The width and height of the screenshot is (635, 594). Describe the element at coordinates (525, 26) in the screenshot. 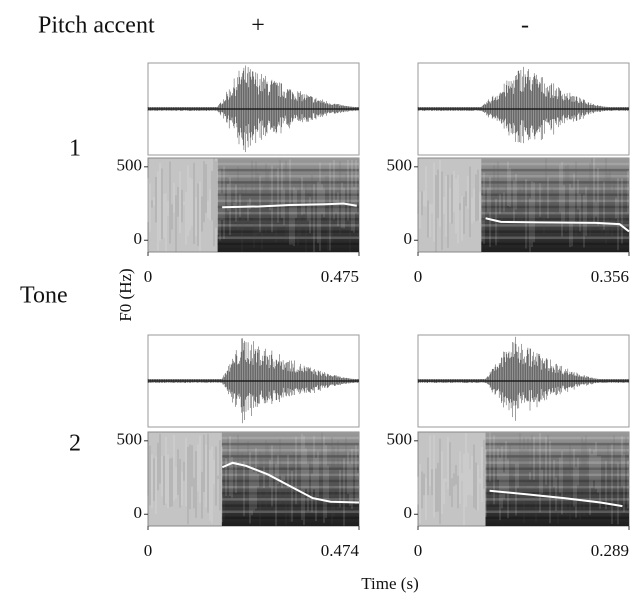

I see `column-label: -` at that location.